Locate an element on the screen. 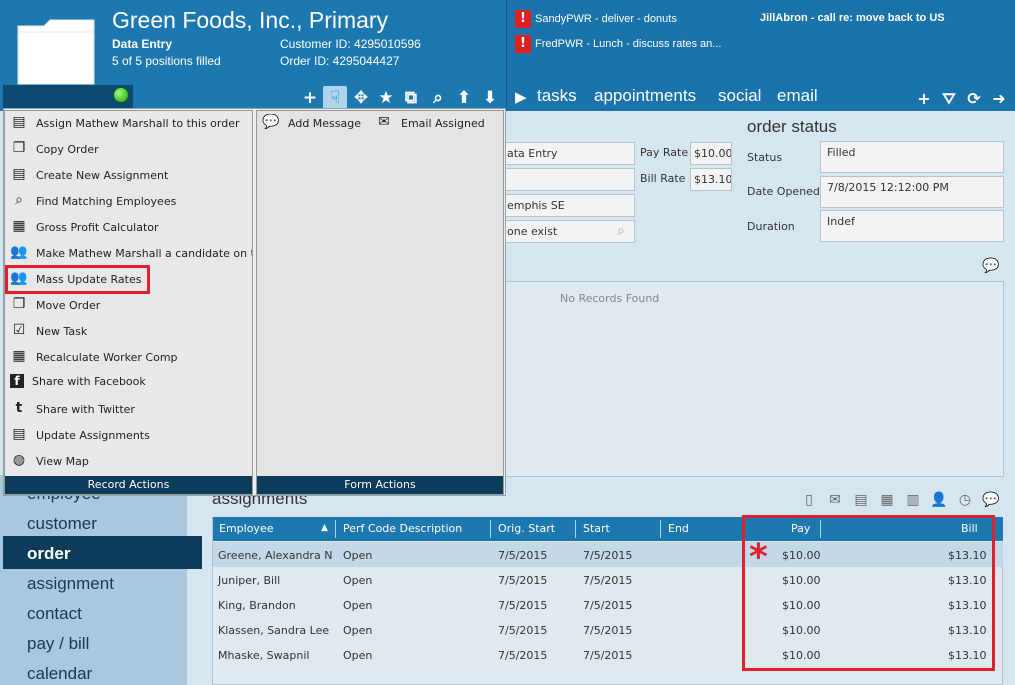 This screenshot has width=1015, height=685. date-opened-field: 7/8/2015 12:12:00 PM is located at coordinates (912, 192).